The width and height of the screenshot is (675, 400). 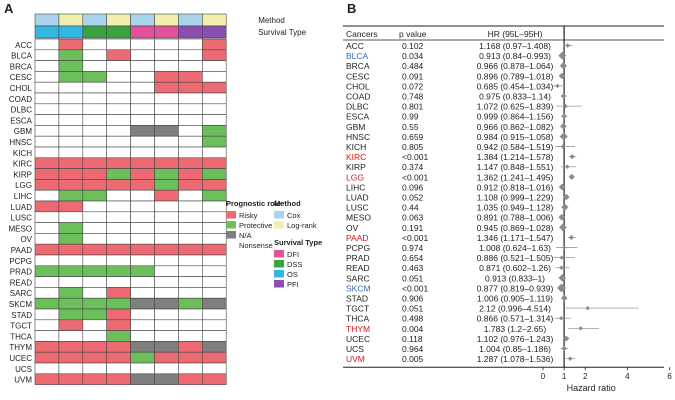 What do you see at coordinates (515, 299) in the screenshot?
I see `forest-hr-text-stad: 1.006 (0.905–1.119)` at bounding box center [515, 299].